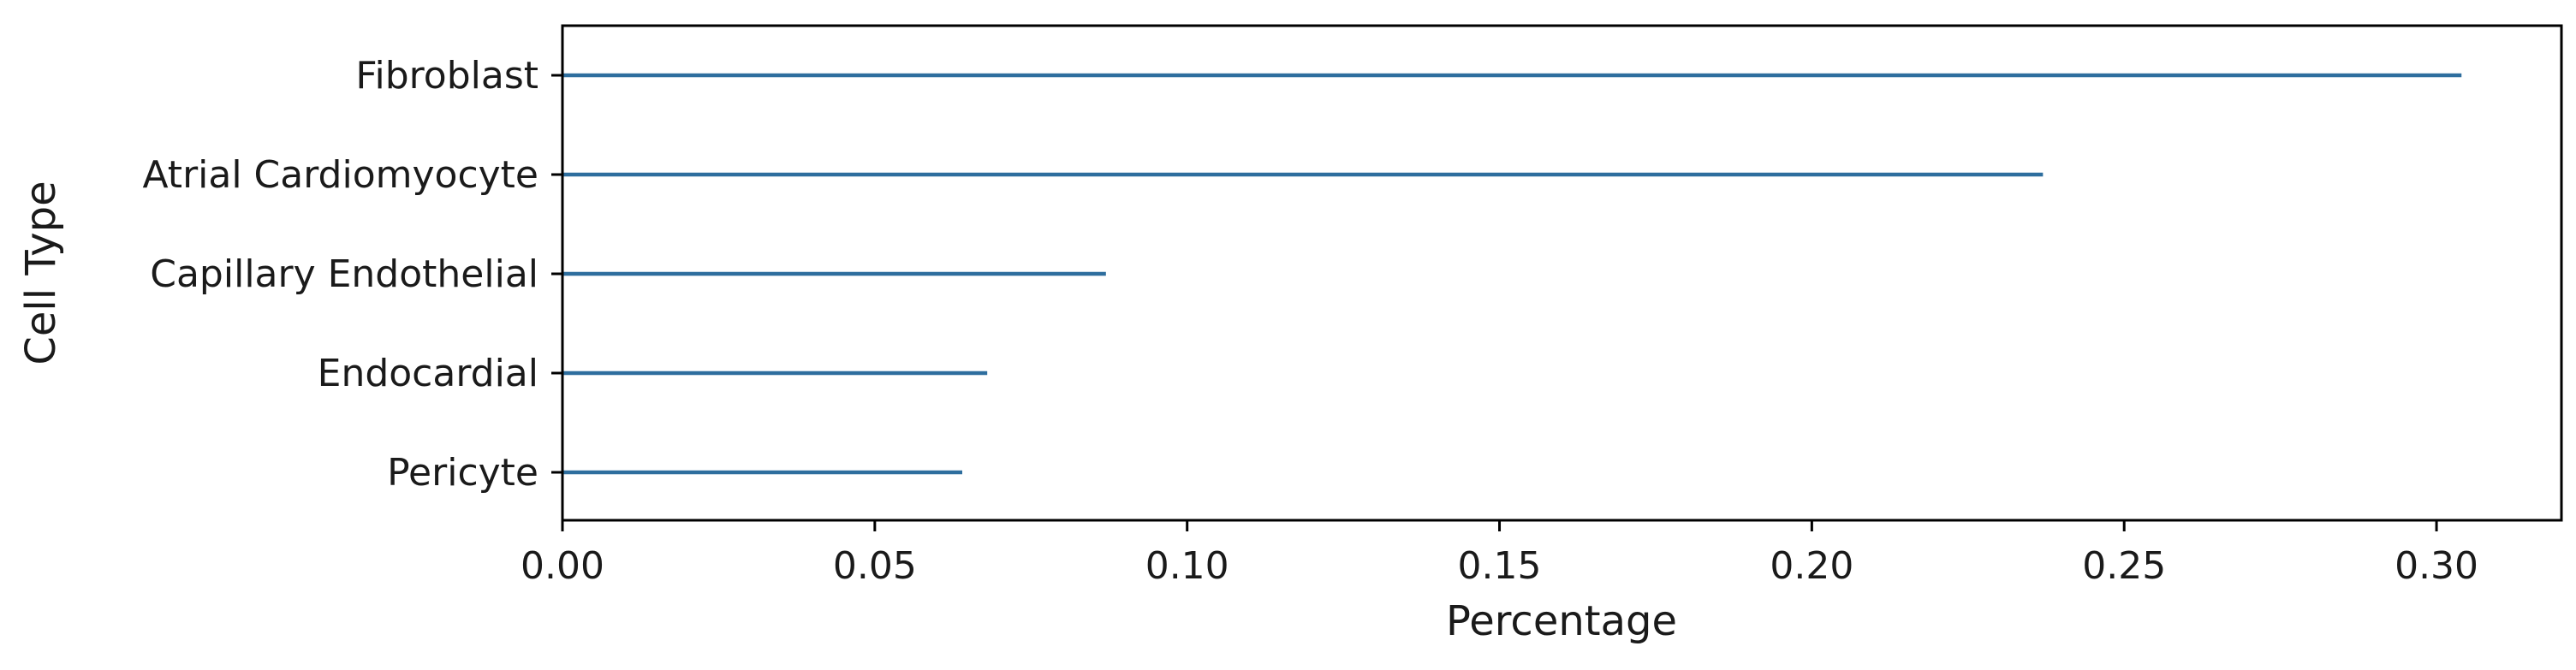 This screenshot has width=2576, height=670. Describe the element at coordinates (1187, 566) in the screenshot. I see `x-tick-label: 0.10` at that location.